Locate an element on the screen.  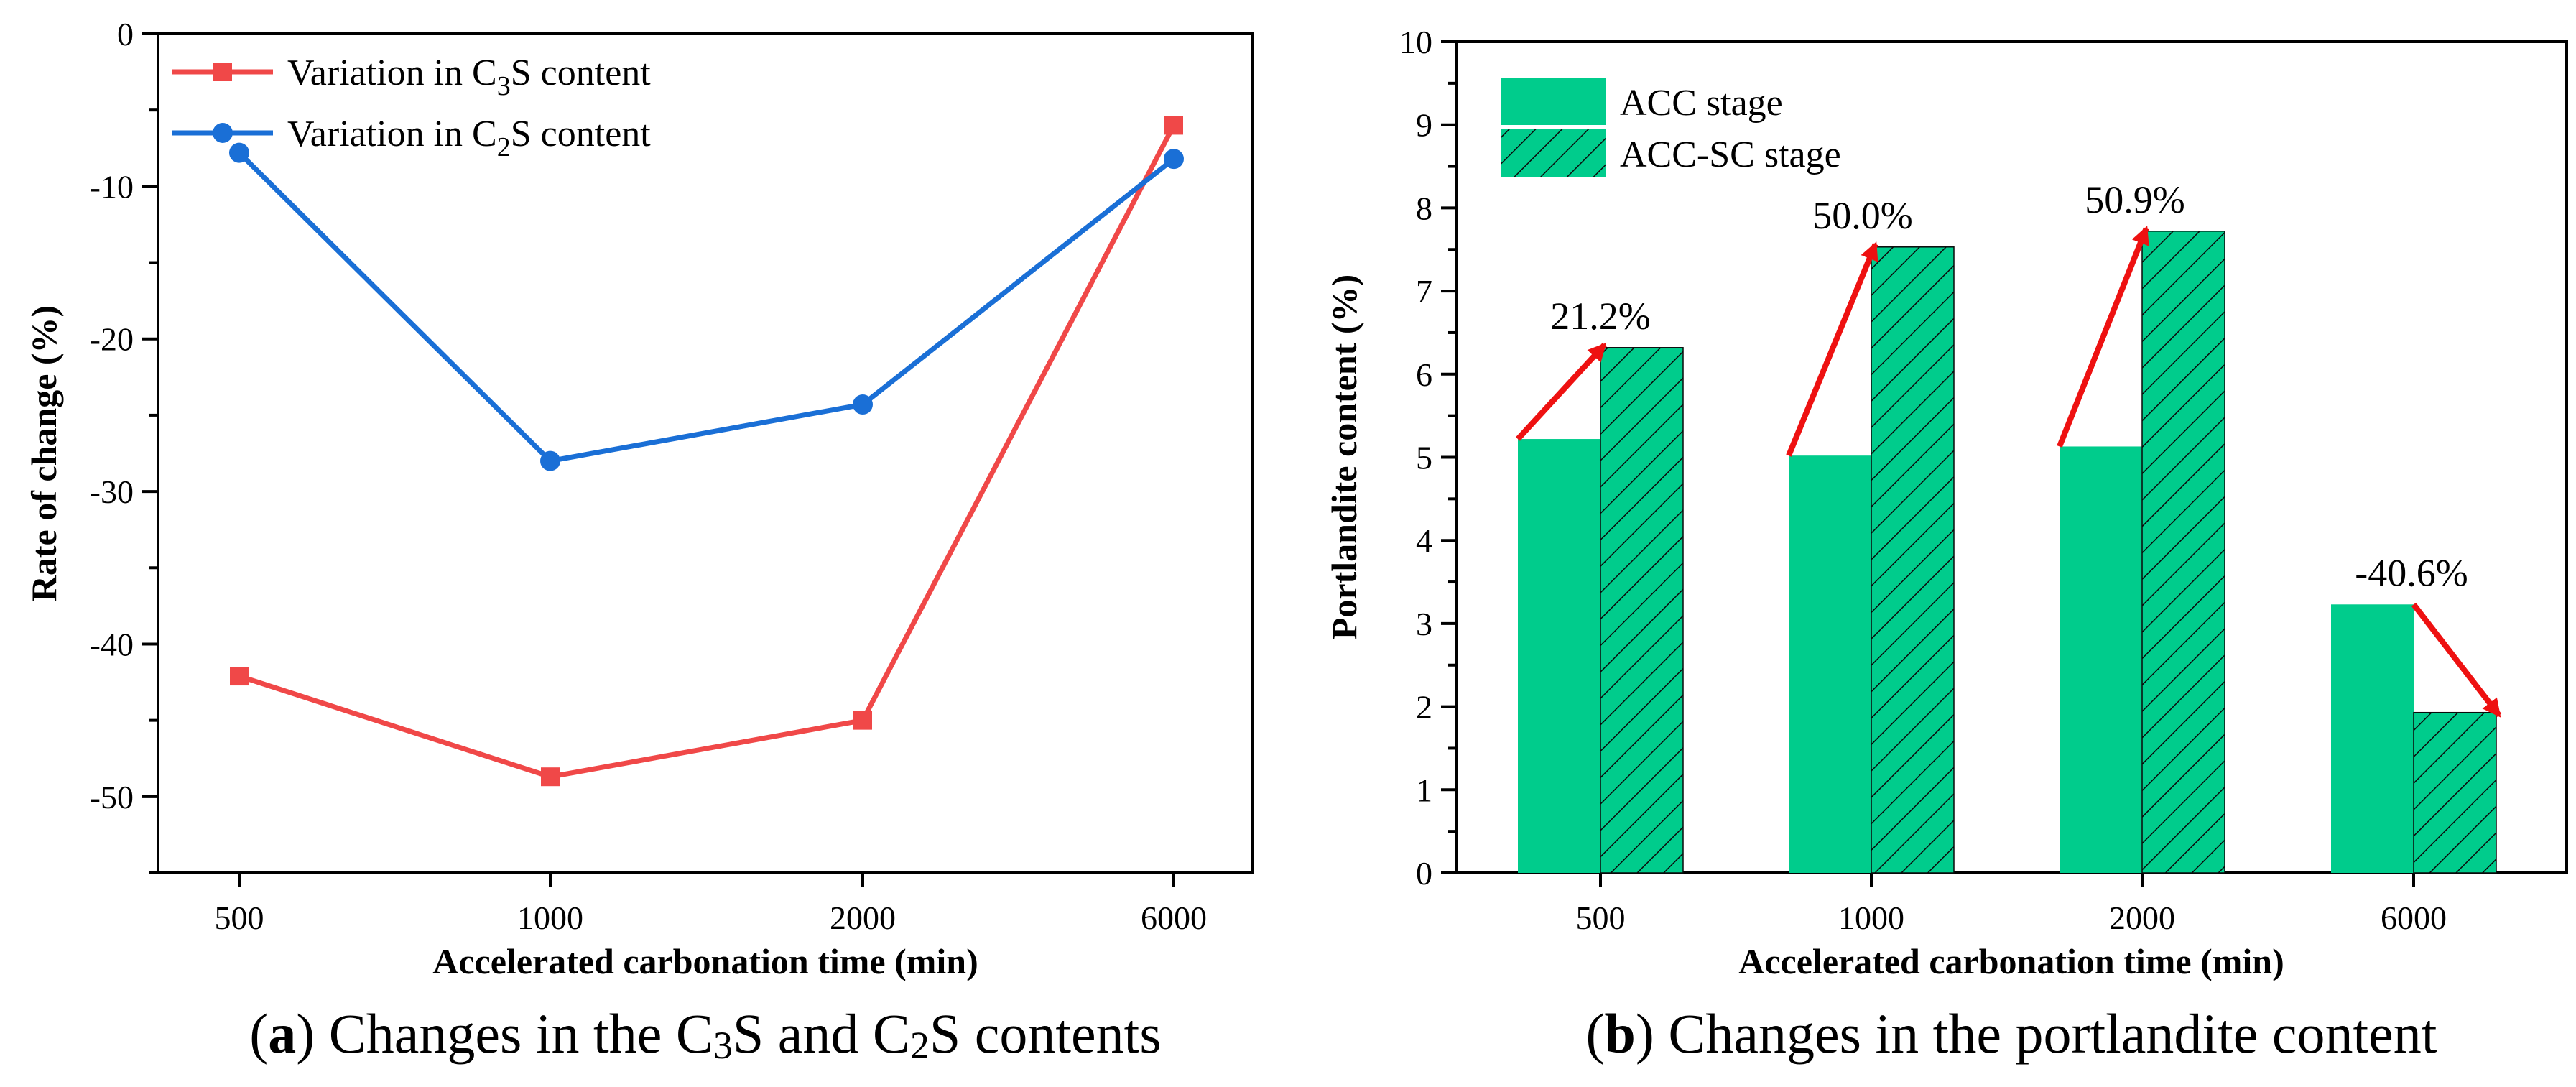
x-tick-label-a-2: 2000 is located at coordinates (863, 918).